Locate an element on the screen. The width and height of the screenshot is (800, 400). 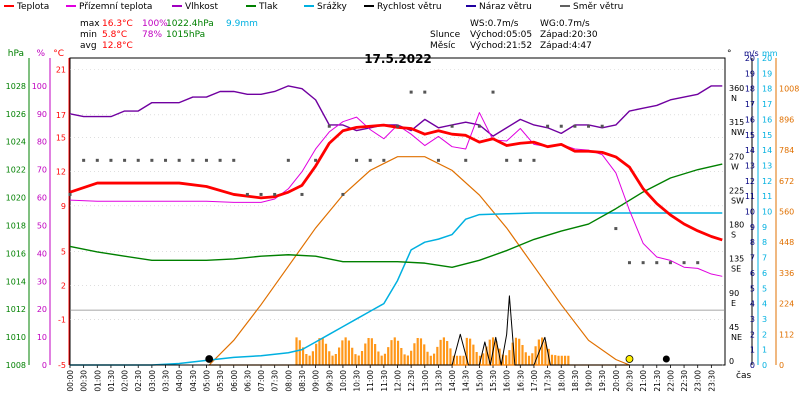
x-tick-label: 06:00 is located at coordinates (234, 381).